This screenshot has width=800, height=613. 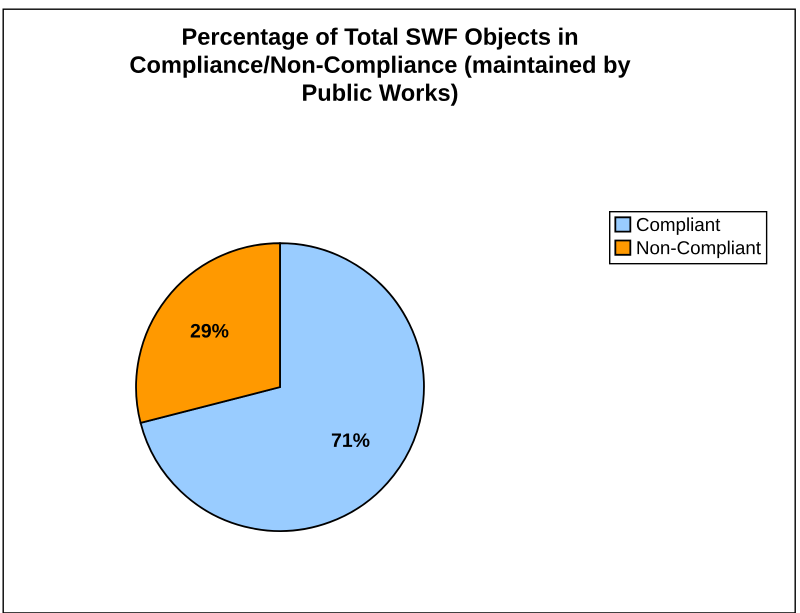 What do you see at coordinates (678, 226) in the screenshot?
I see `legend-label: Compliant` at bounding box center [678, 226].